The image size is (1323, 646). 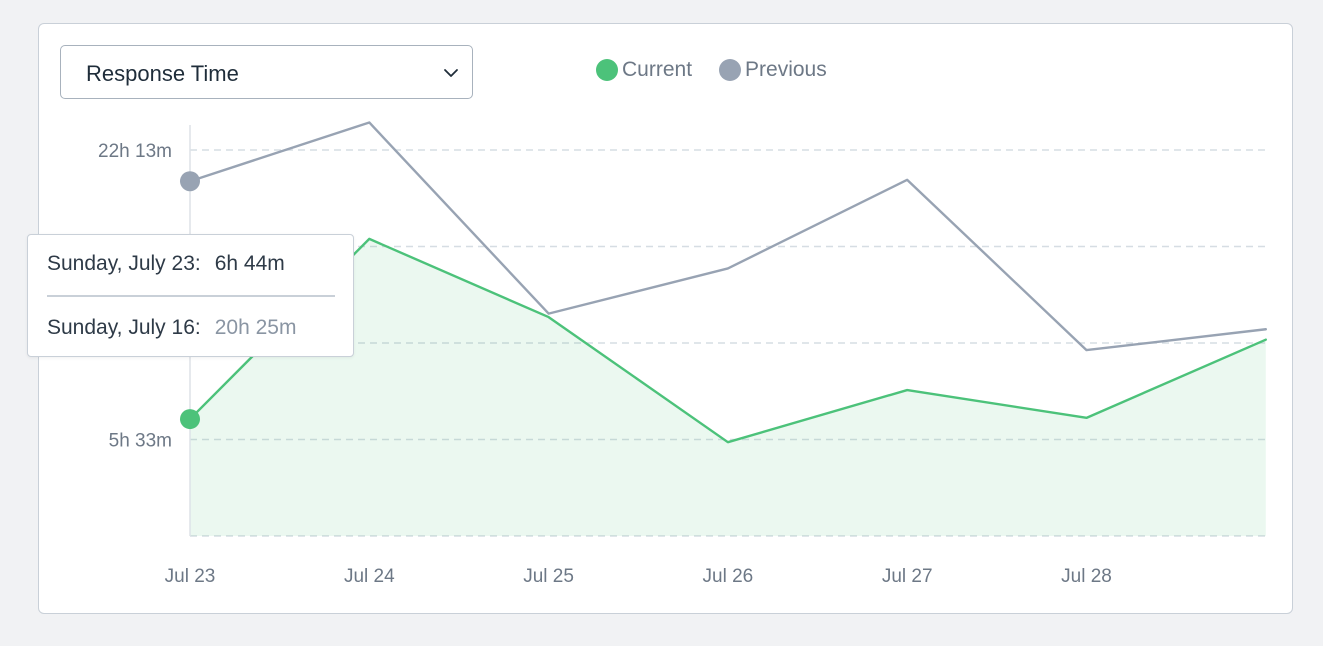 What do you see at coordinates (730, 70) in the screenshot?
I see `previous-series-swatch` at bounding box center [730, 70].